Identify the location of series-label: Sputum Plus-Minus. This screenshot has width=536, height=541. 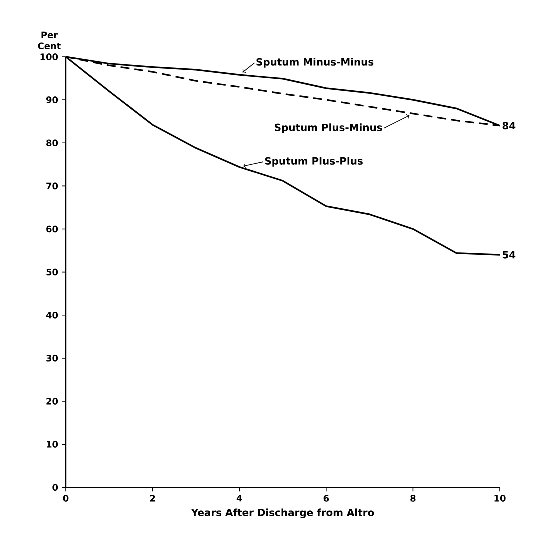
(328, 129).